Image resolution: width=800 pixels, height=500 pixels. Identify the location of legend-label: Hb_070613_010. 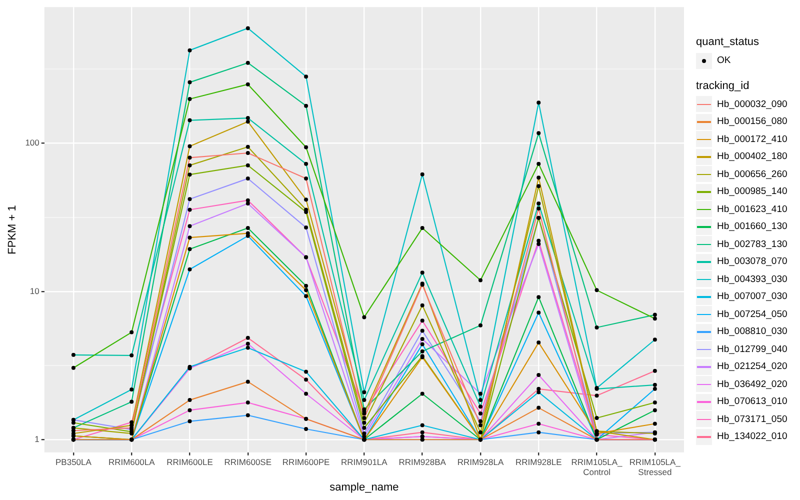
(752, 402).